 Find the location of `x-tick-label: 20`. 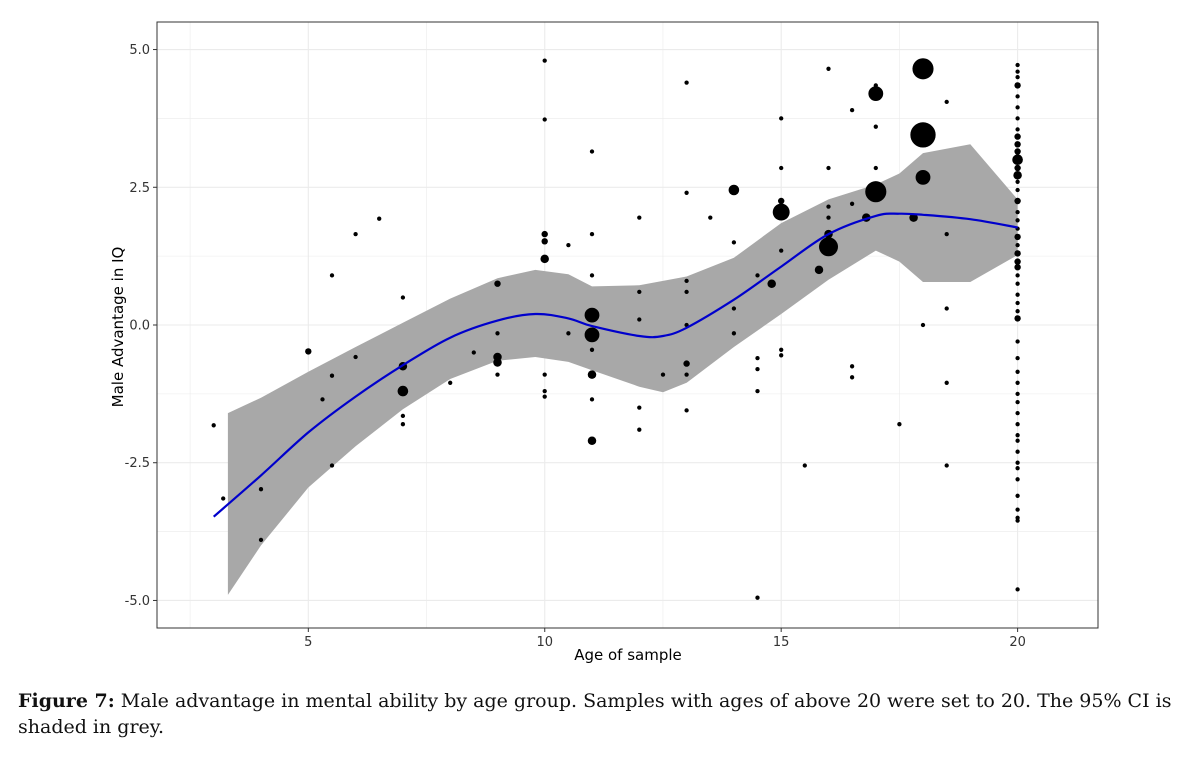

x-tick-label: 20 is located at coordinates (1017, 642).